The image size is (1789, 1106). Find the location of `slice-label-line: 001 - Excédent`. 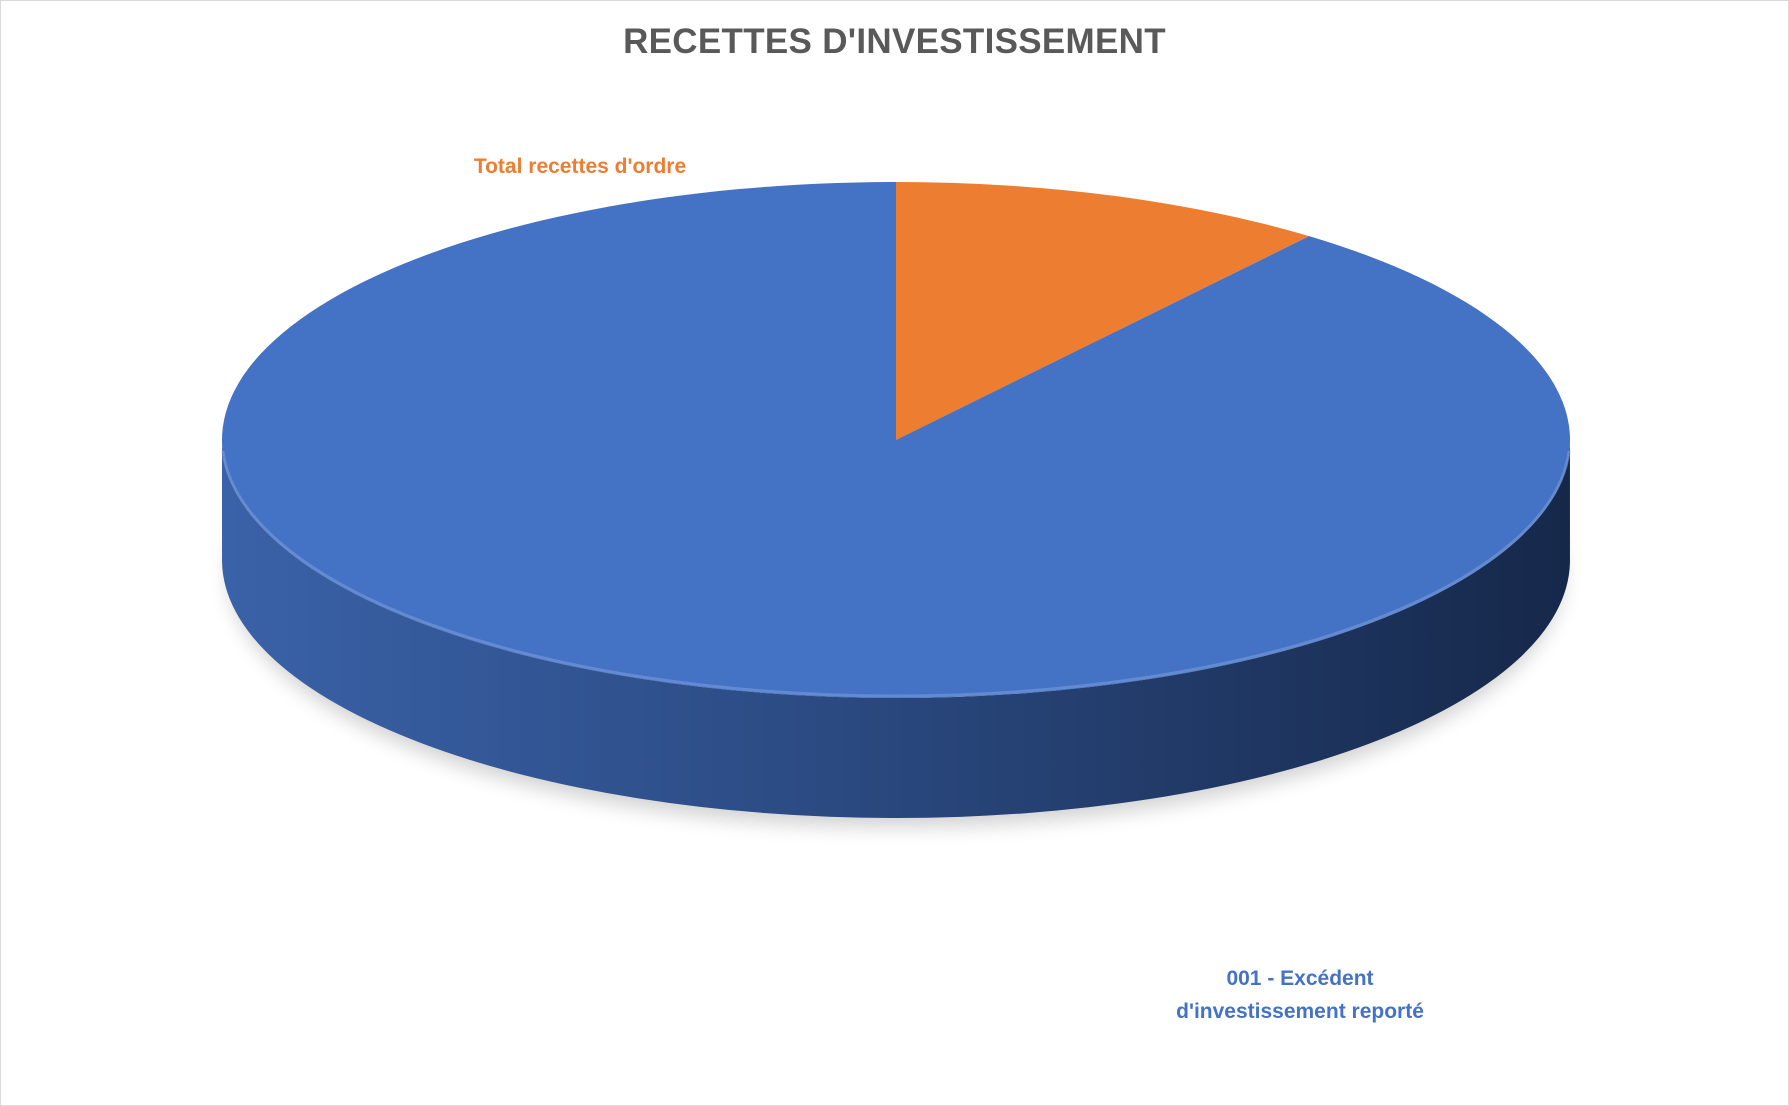

slice-label-line: 001 - Excédent is located at coordinates (1300, 978).